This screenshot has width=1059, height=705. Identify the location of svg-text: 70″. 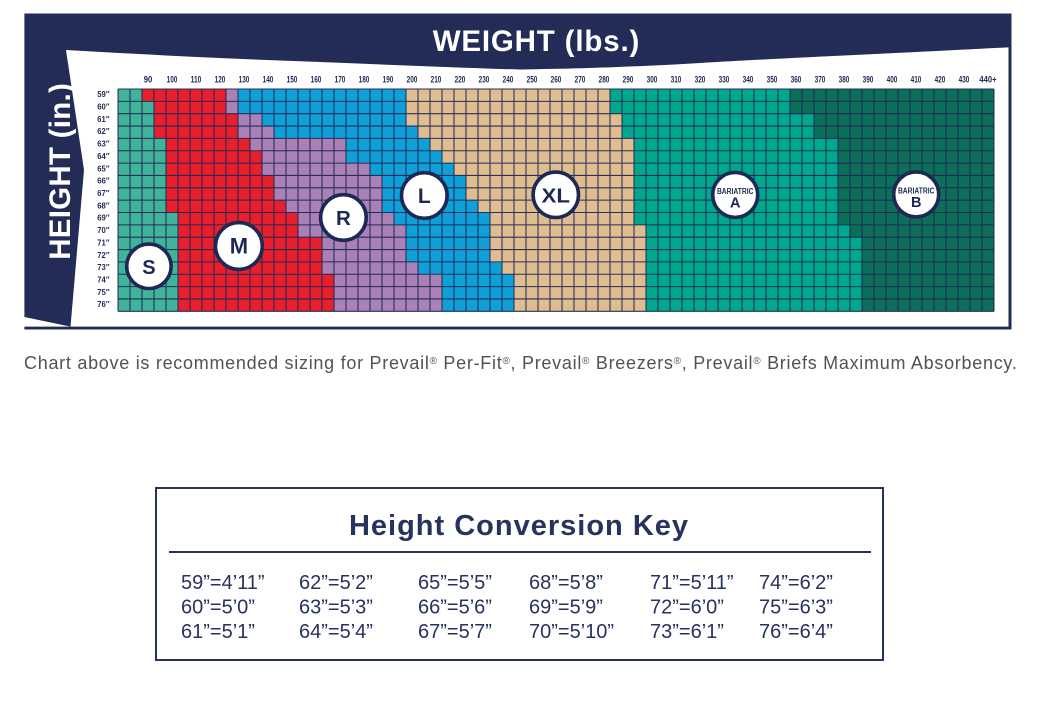
(103, 230).